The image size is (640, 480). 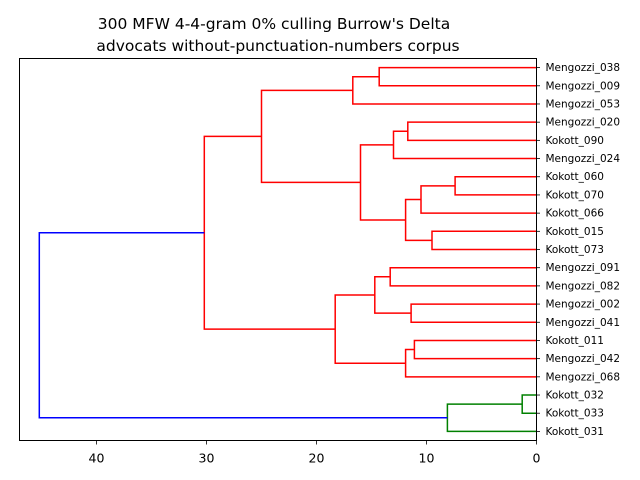 I want to click on leaf-label: Mengozzi_020, so click(x=583, y=123).